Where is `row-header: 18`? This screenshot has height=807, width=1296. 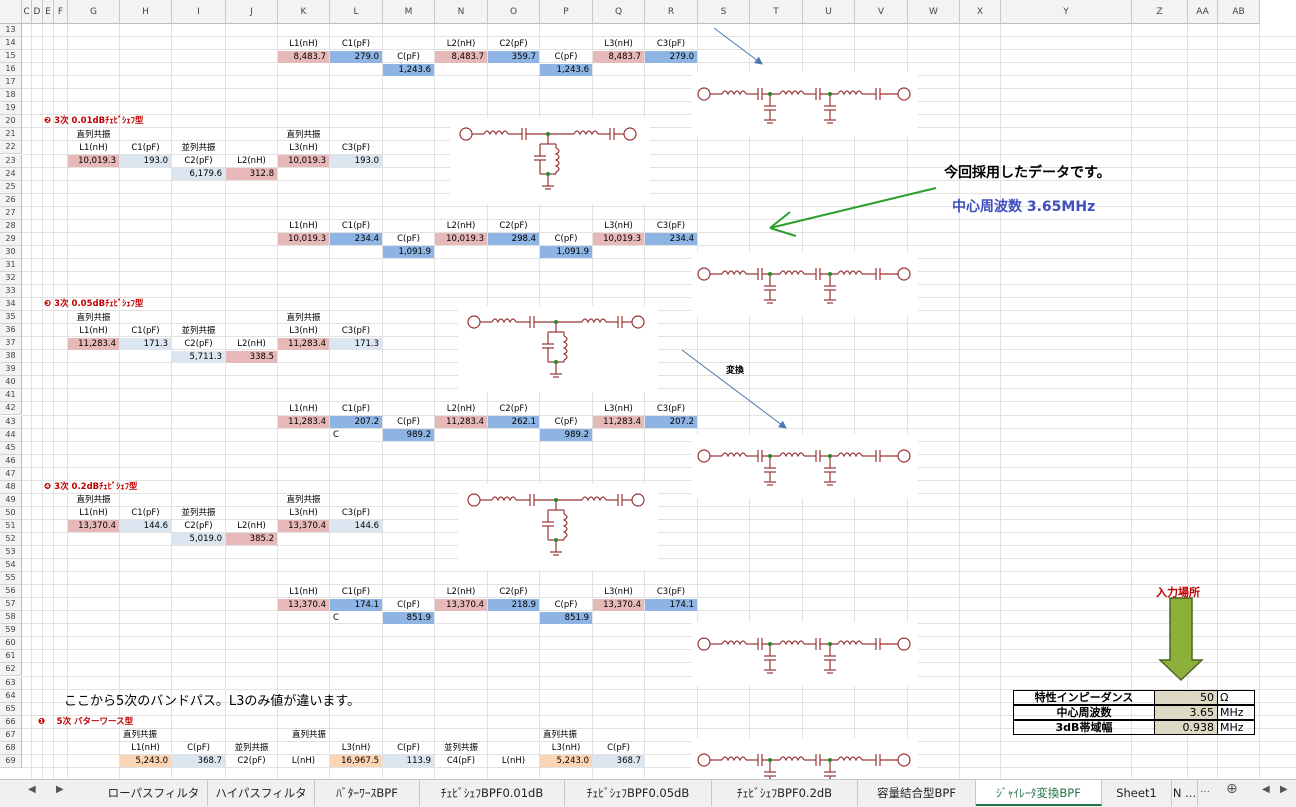 row-header: 18 is located at coordinates (11, 96).